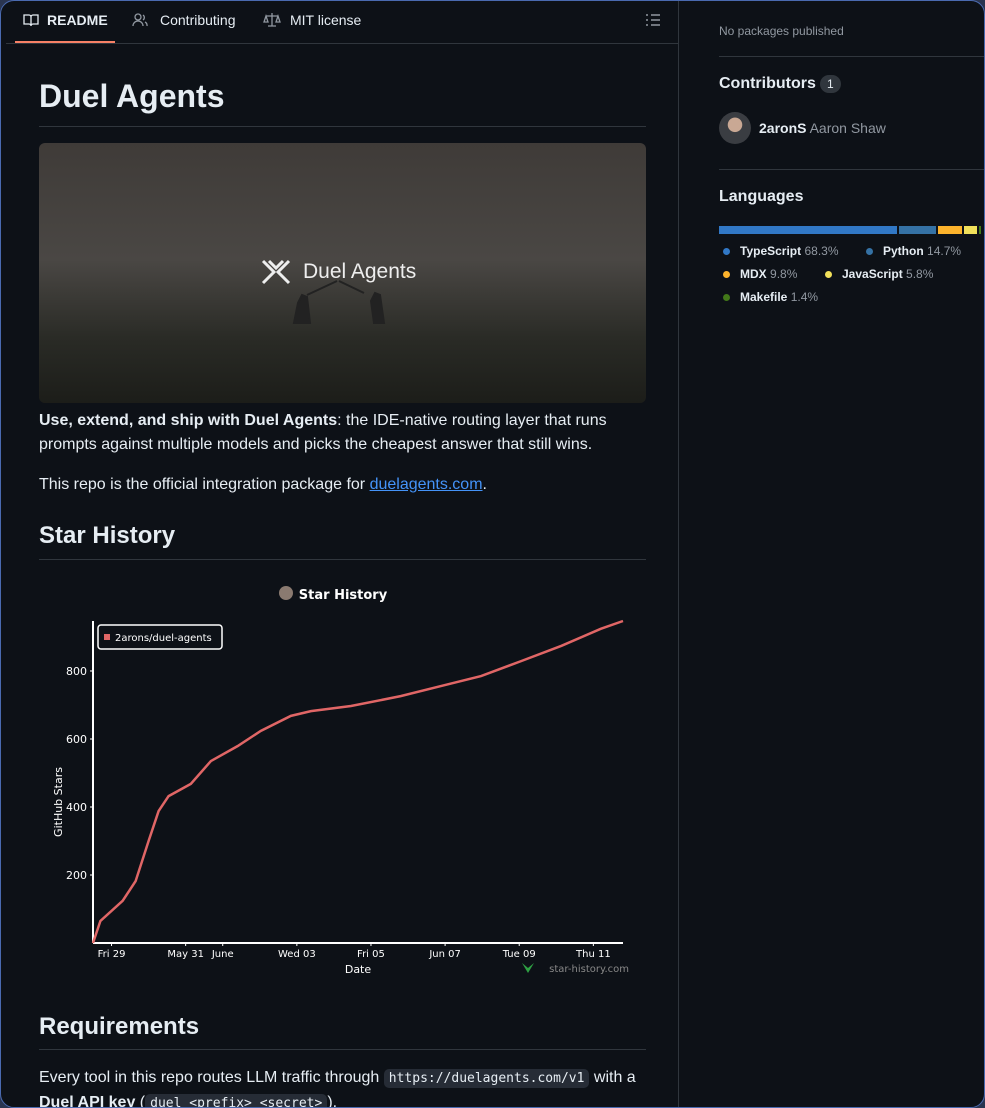 The height and width of the screenshot is (1108, 985). Describe the element at coordinates (486, 1078) in the screenshot. I see `code: https://duelagents.com/v1` at that location.